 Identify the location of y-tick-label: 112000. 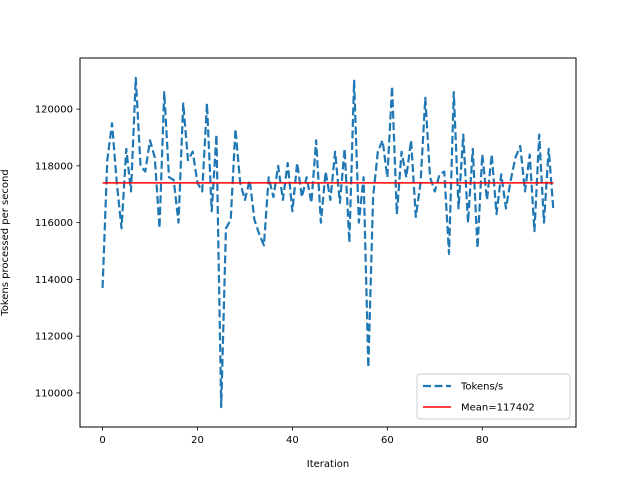
(54, 337).